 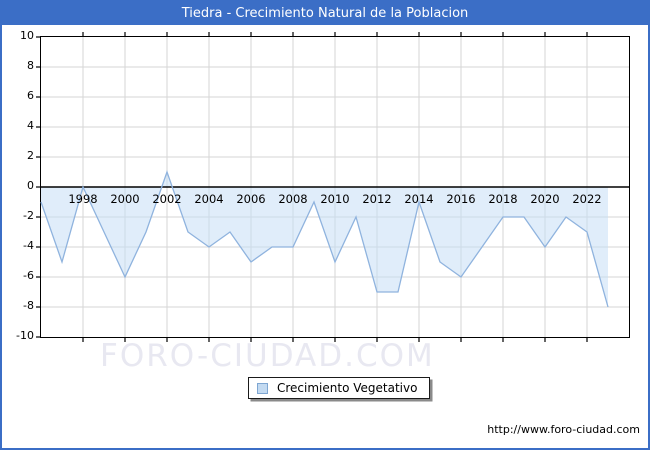 What do you see at coordinates (377, 199) in the screenshot?
I see `x-axis-label: 2012` at bounding box center [377, 199].